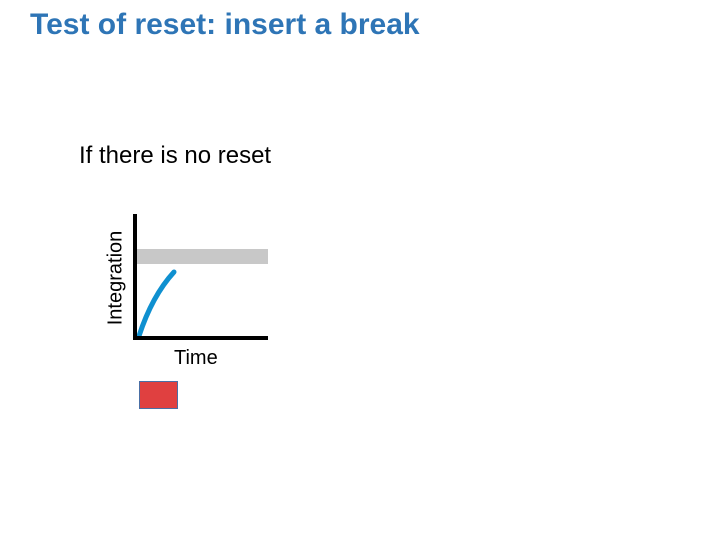  I want to click on y-axis-label: Integration, so click(115, 278).